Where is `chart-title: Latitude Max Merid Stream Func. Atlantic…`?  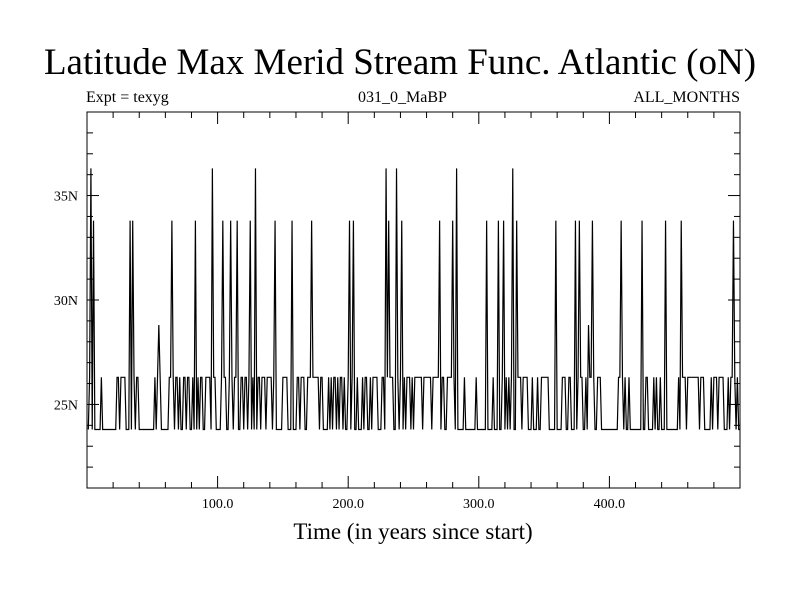
chart-title: Latitude Max Merid Stream Func. Atlantic… is located at coordinates (400, 62).